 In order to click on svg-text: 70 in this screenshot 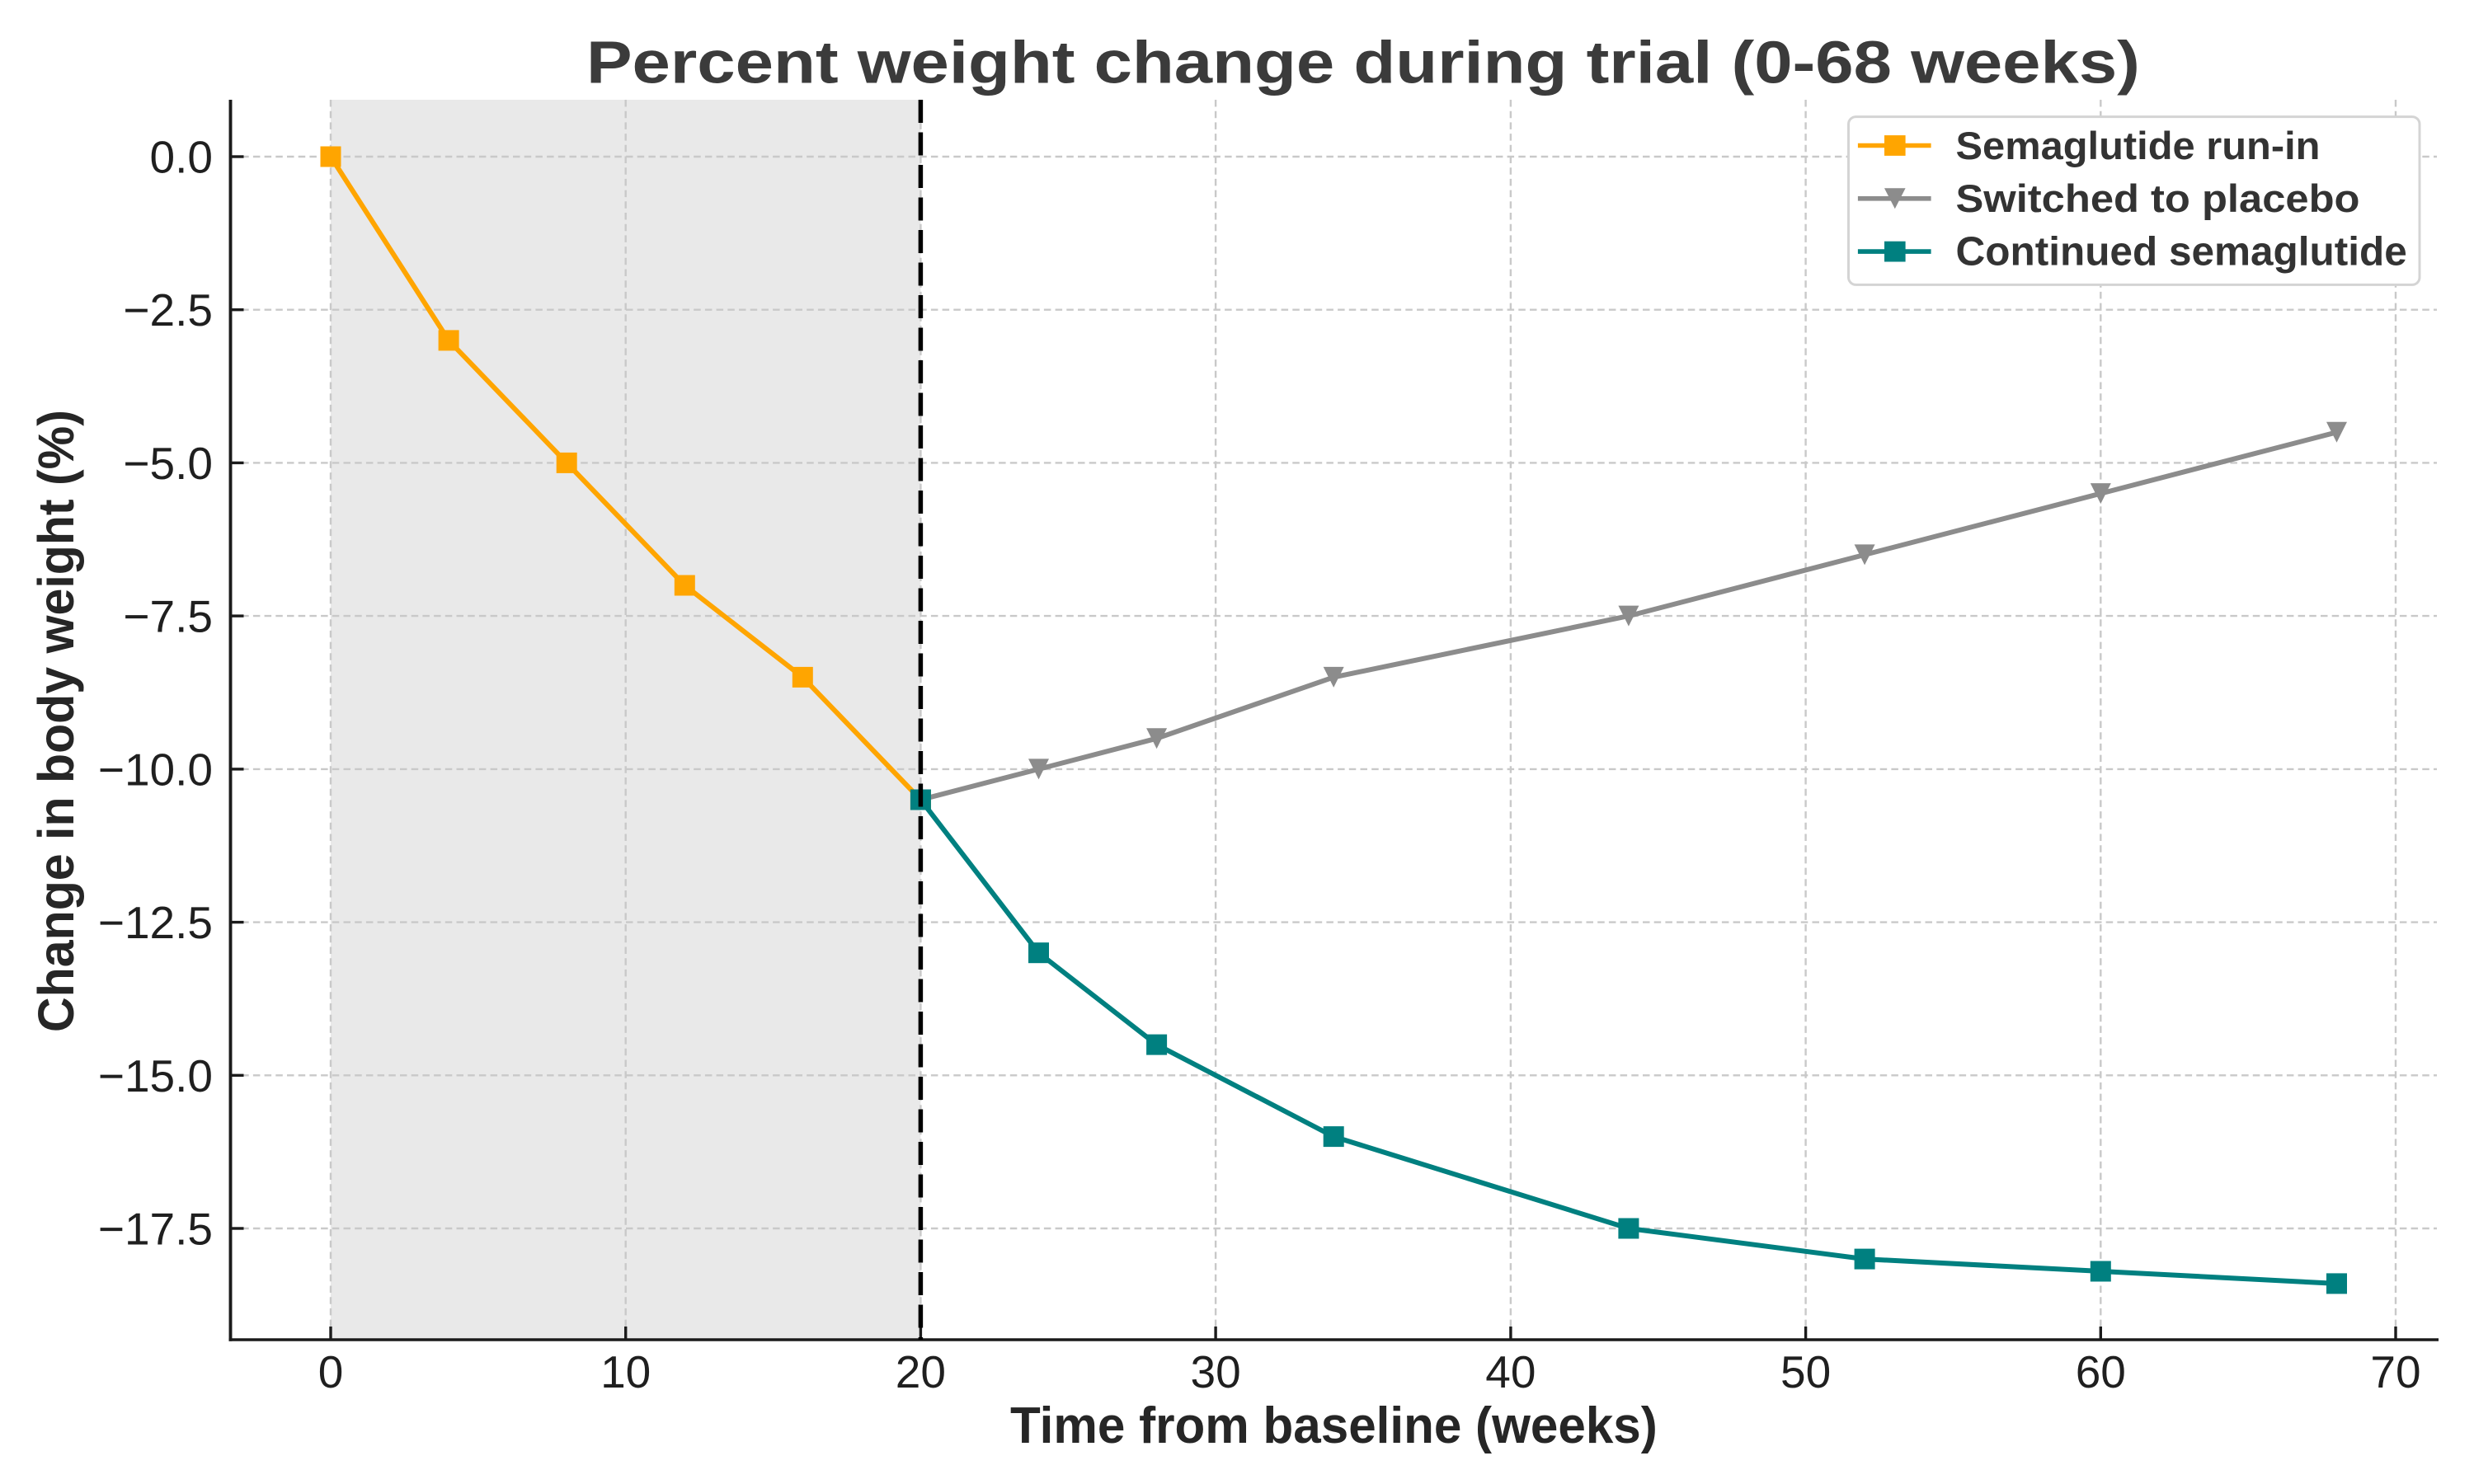, I will do `click(2395, 1371)`.